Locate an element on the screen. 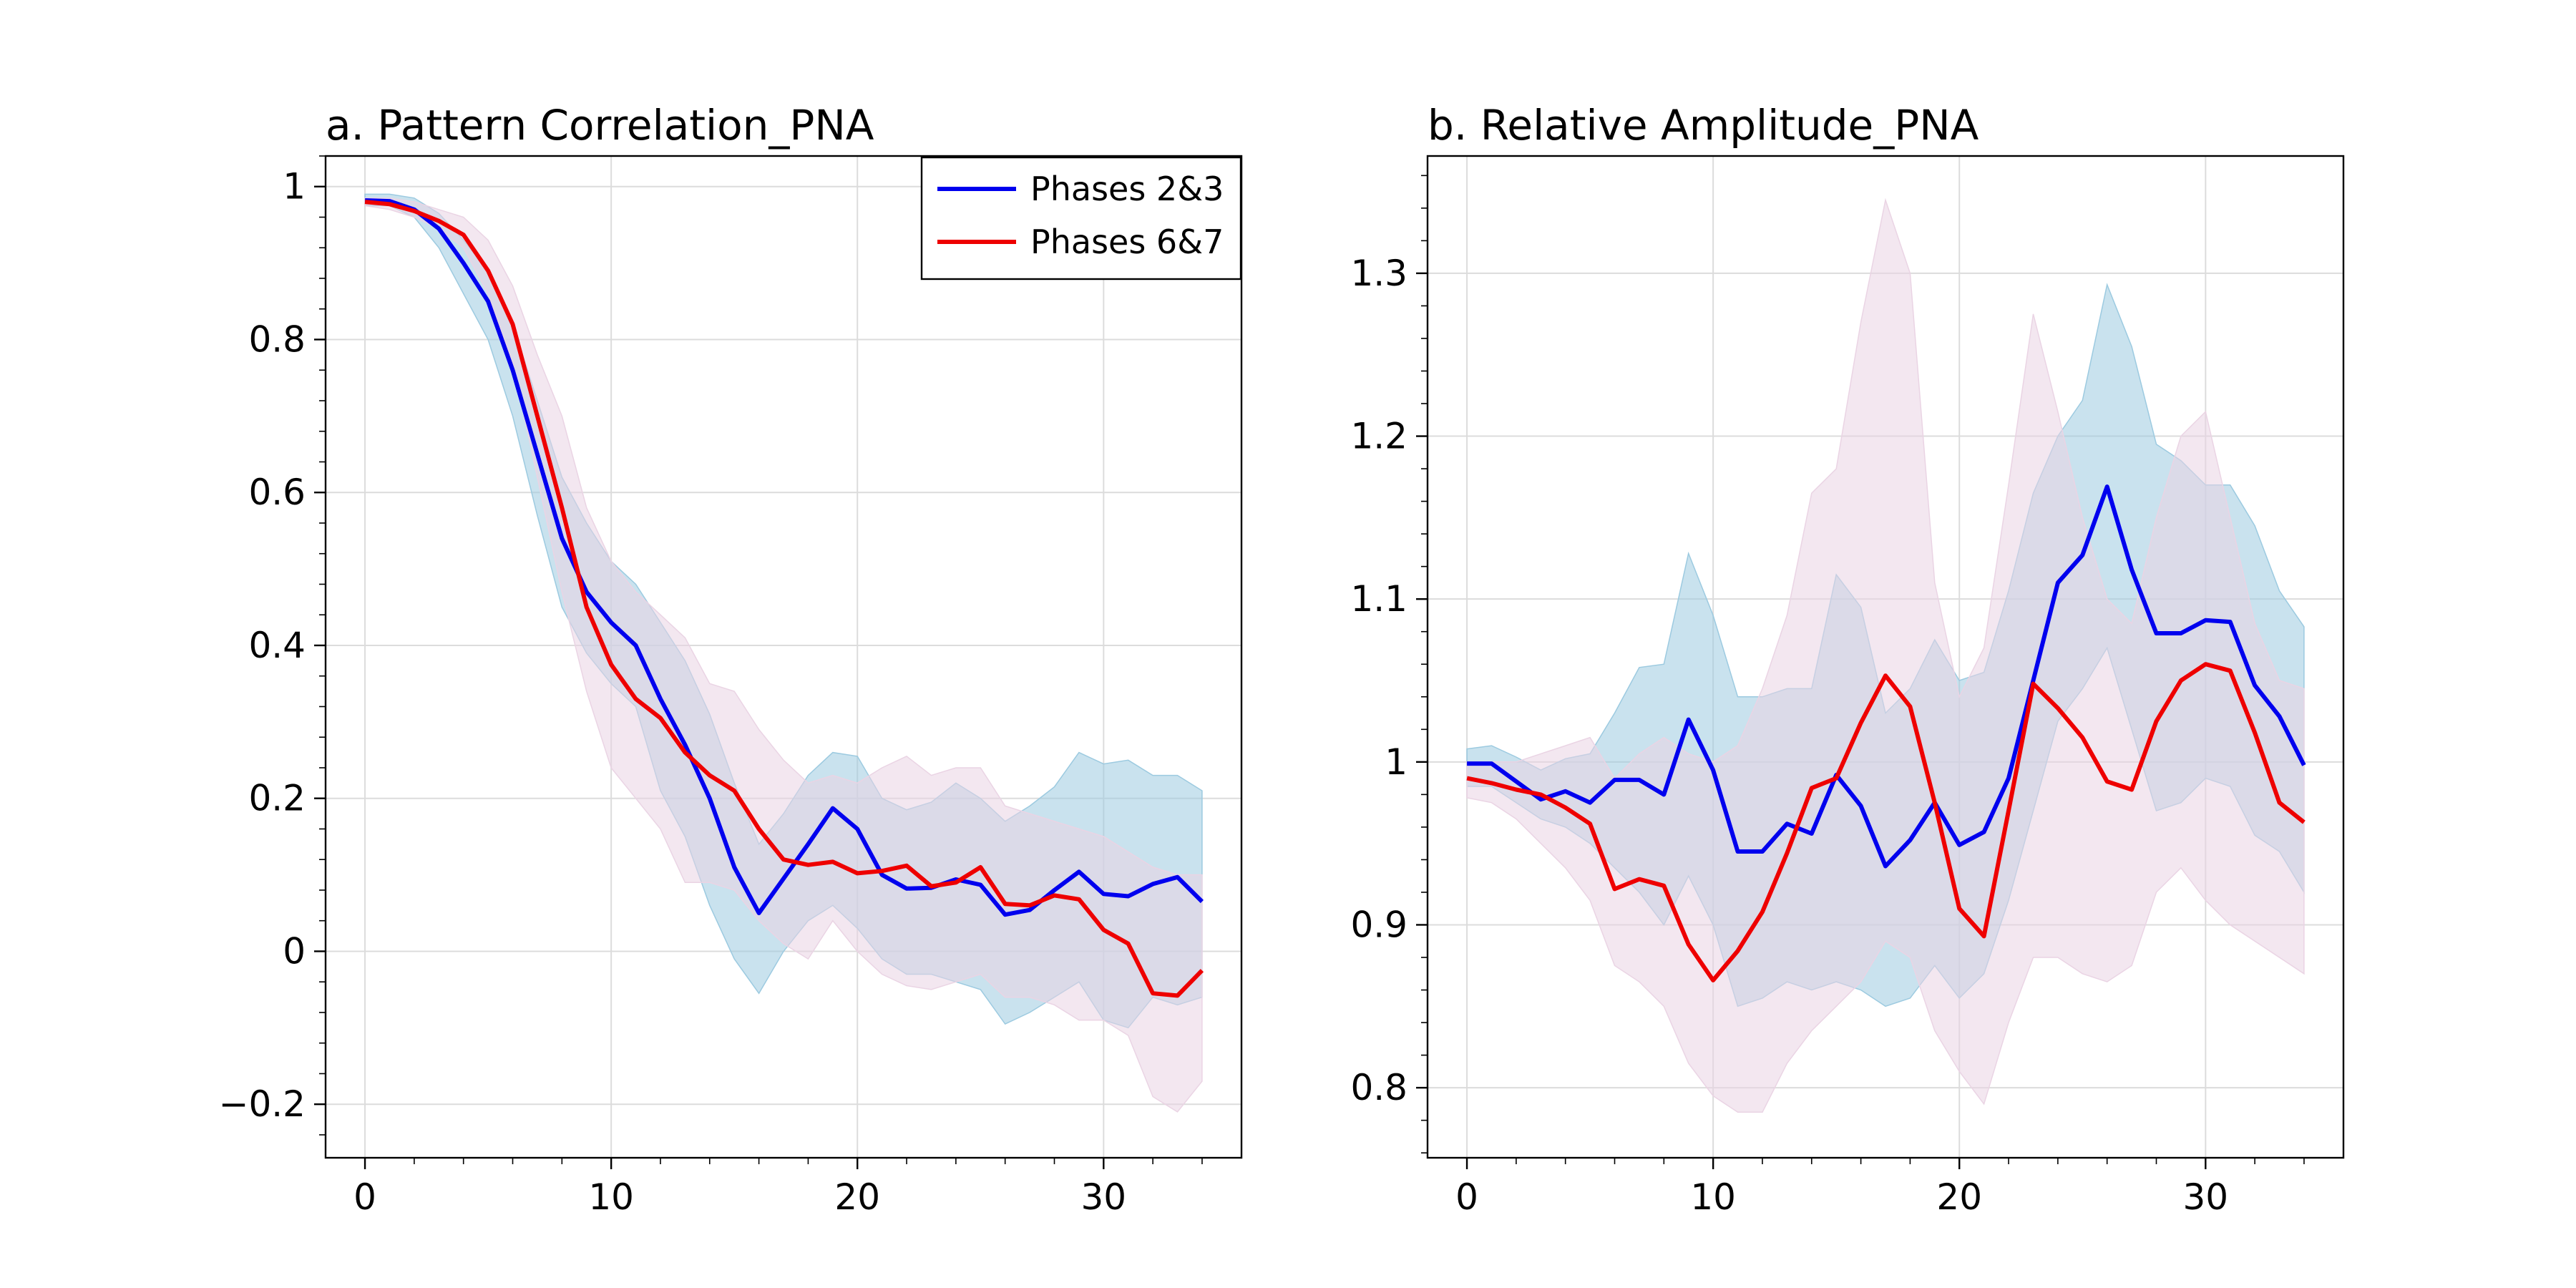  y-tick-label: 1.1 is located at coordinates (1378, 599).